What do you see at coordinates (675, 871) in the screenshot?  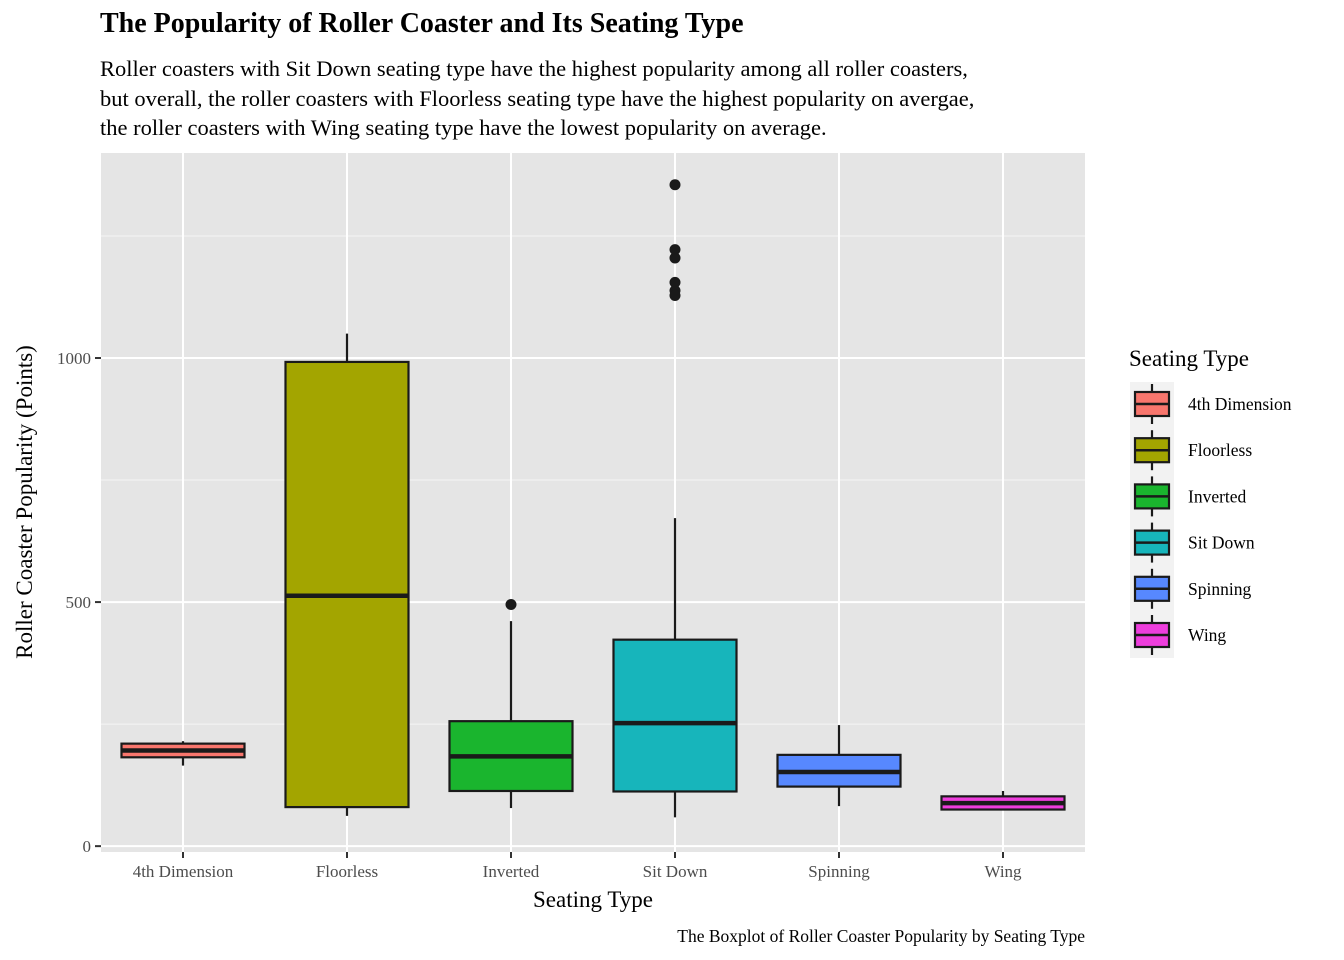 I see `x-tick-label: Sit Down` at bounding box center [675, 871].